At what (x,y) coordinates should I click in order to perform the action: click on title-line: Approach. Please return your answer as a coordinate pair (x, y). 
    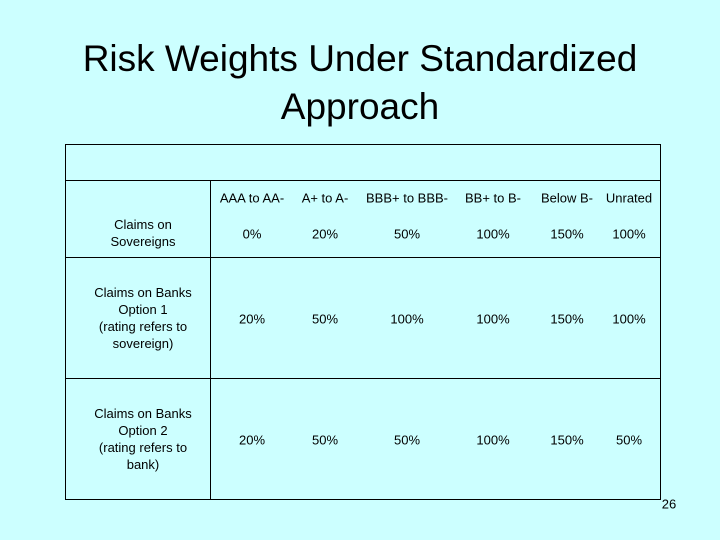
    Looking at the image, I should click on (360, 106).